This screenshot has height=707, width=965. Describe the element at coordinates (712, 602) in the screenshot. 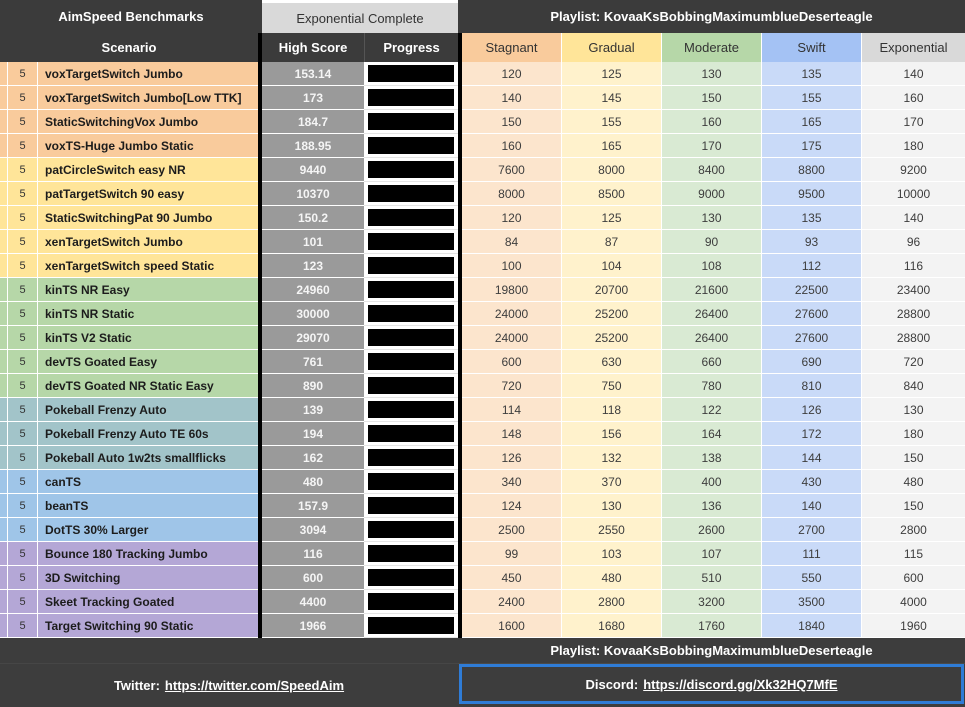

I see `tier-value-moderate: 3200` at that location.